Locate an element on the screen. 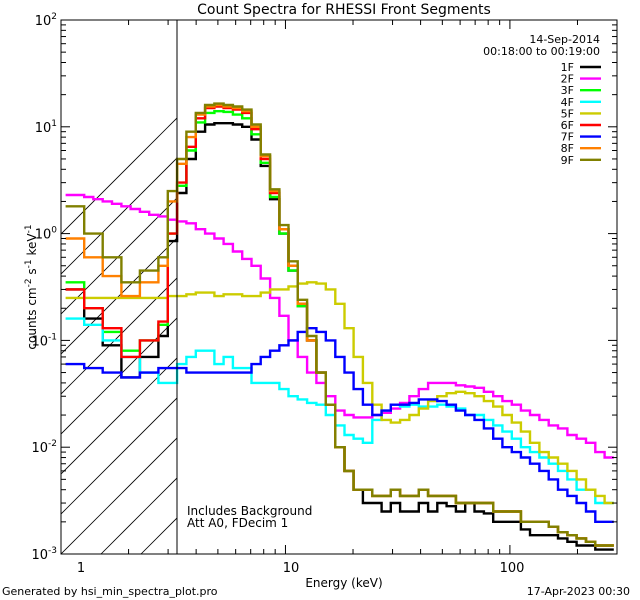  date-label: 14-Sep-2014 is located at coordinates (564, 39).